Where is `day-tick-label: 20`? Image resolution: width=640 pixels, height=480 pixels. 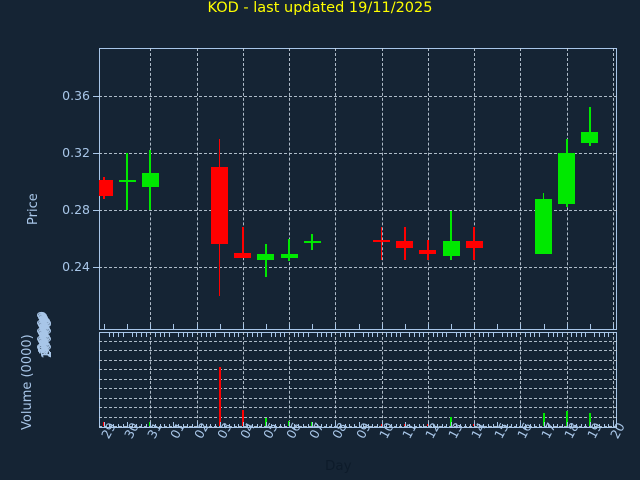
day-tick-label: 20 is located at coordinates (617, 430).